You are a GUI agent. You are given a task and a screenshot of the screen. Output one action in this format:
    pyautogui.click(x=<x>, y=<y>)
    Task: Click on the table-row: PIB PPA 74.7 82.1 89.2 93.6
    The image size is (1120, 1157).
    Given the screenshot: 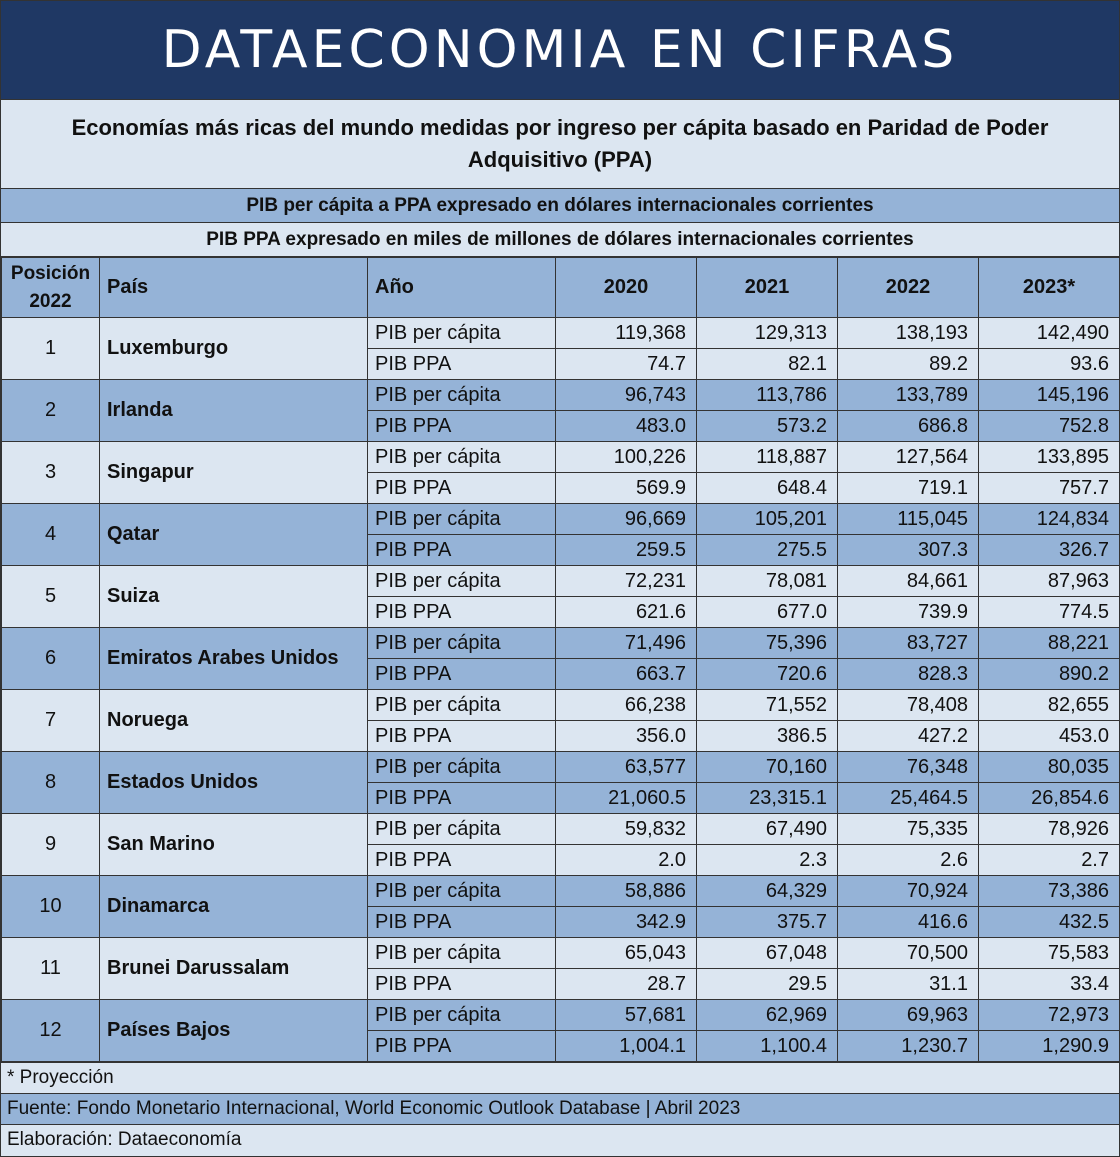 What is the action you would take?
    pyautogui.click(x=561, y=364)
    